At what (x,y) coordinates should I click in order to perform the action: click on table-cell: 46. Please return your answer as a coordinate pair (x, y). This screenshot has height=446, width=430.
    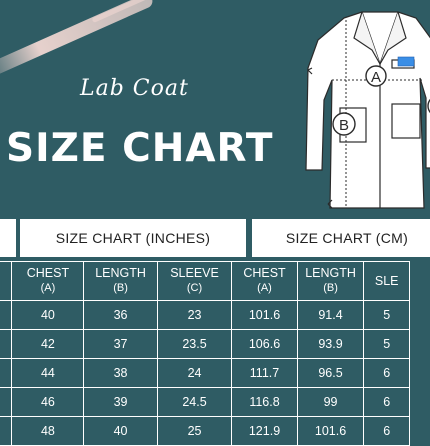
    Looking at the image, I should click on (48, 402).